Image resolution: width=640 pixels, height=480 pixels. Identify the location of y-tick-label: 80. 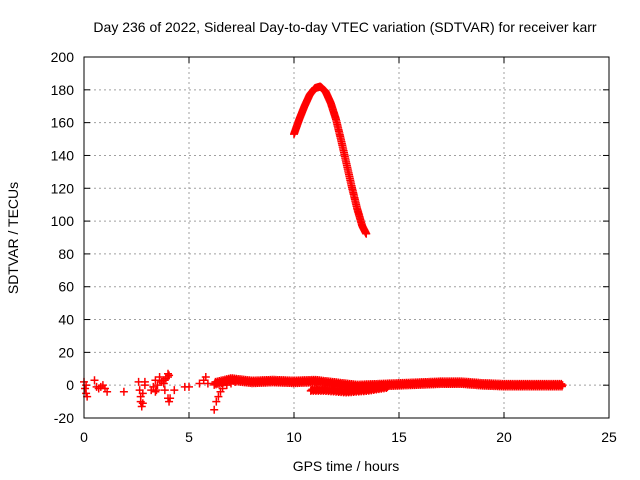
(66, 254).